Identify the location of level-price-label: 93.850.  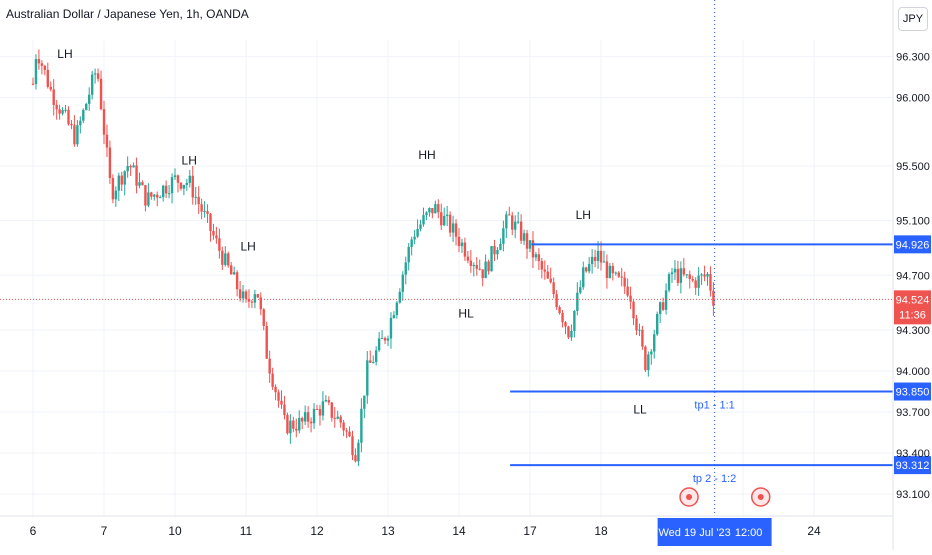
(913, 393).